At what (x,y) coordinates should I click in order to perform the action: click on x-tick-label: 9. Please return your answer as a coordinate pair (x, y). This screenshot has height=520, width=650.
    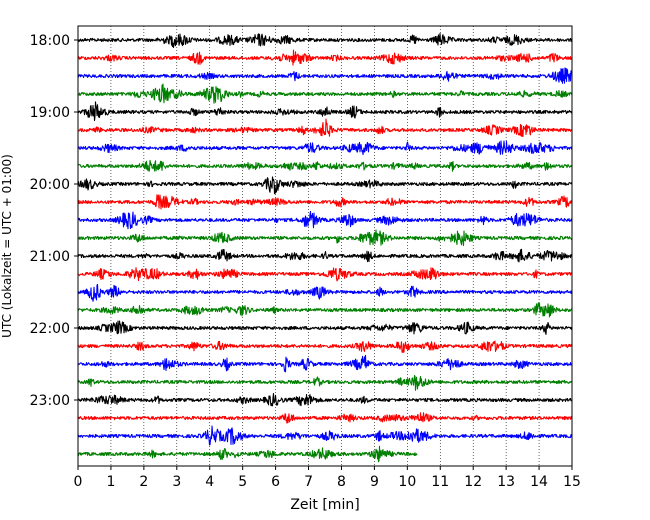
    Looking at the image, I should click on (374, 482).